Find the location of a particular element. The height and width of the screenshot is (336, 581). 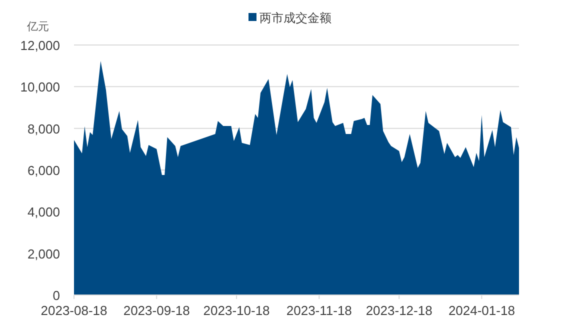

x-tick-label: 2023-12-18 is located at coordinates (399, 310).